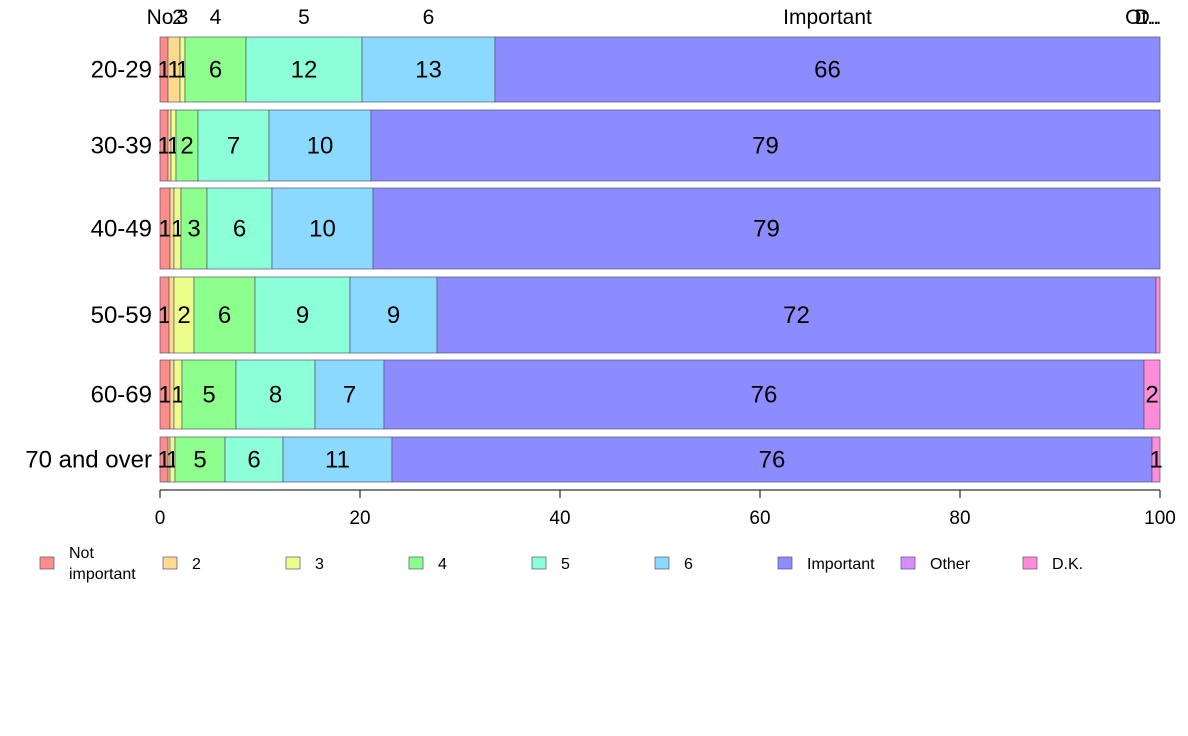 Image resolution: width=1188 pixels, height=736 pixels. What do you see at coordinates (319, 564) in the screenshot?
I see `legend-label-3: 3` at bounding box center [319, 564].